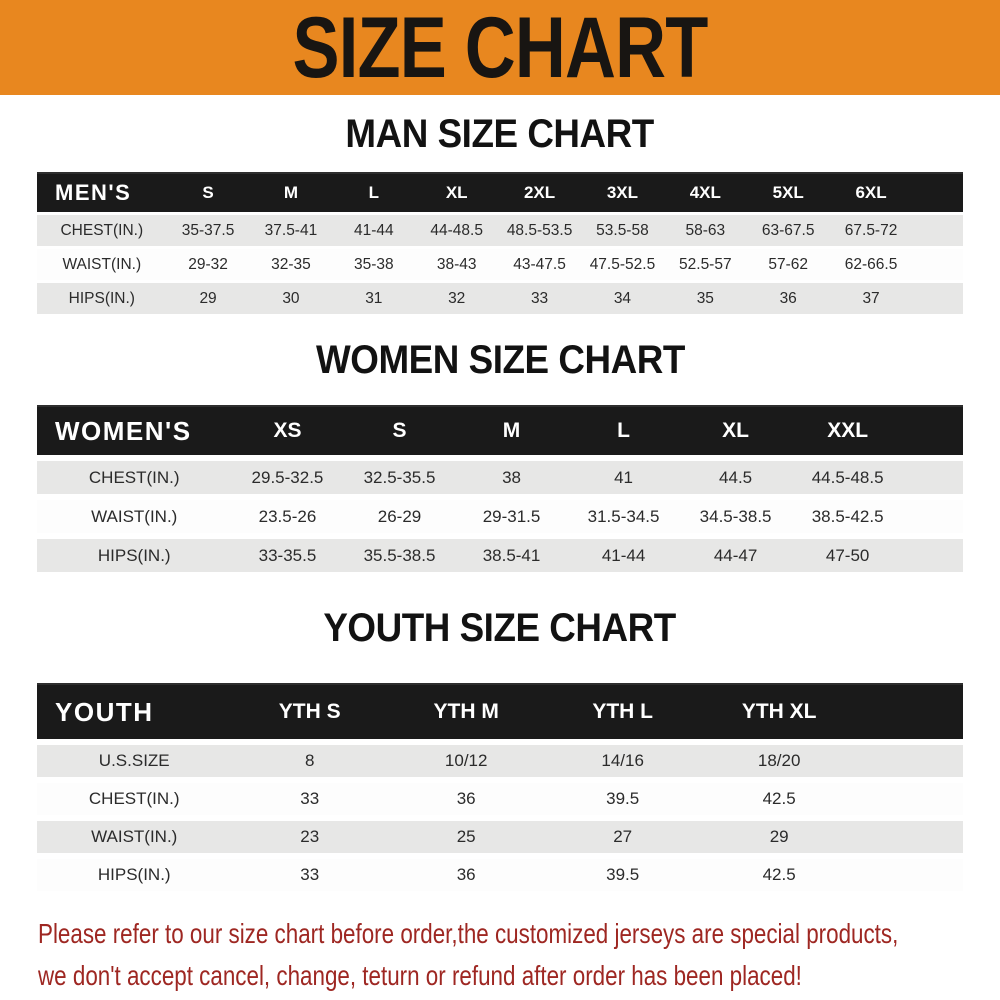  What do you see at coordinates (291, 230) in the screenshot?
I see `size-cell: 37.5-41` at bounding box center [291, 230].